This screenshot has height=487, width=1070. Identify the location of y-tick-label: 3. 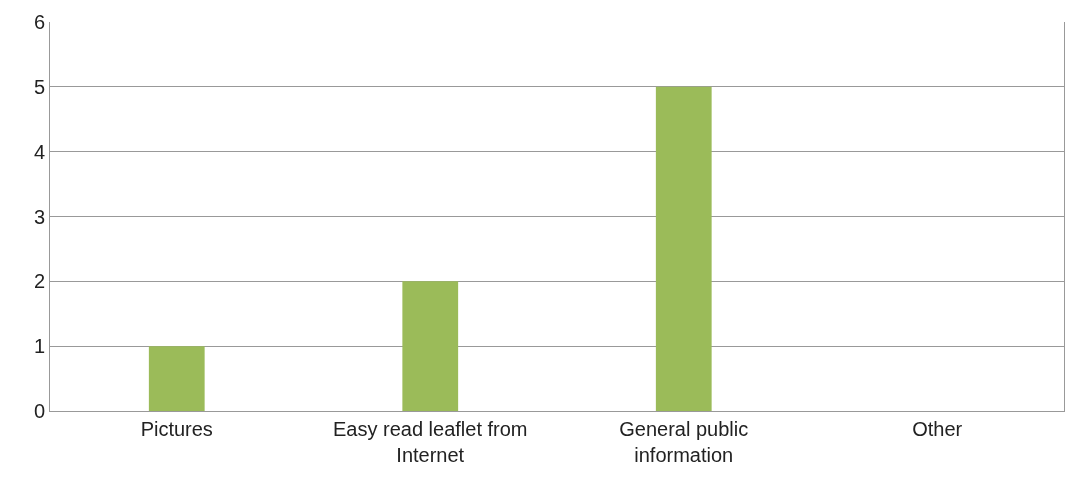
(39, 216).